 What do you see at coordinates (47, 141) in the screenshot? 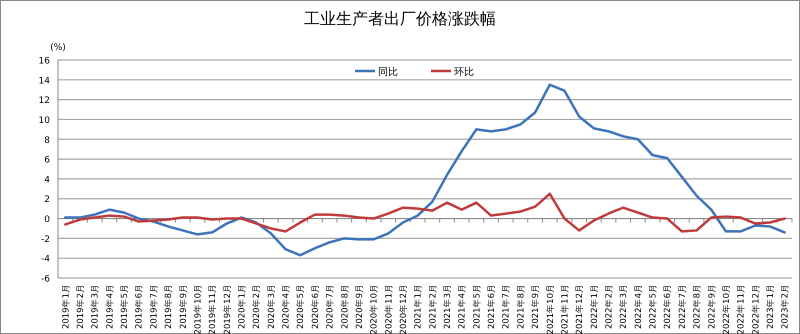
I see `y-tick-label: 8` at bounding box center [47, 141].